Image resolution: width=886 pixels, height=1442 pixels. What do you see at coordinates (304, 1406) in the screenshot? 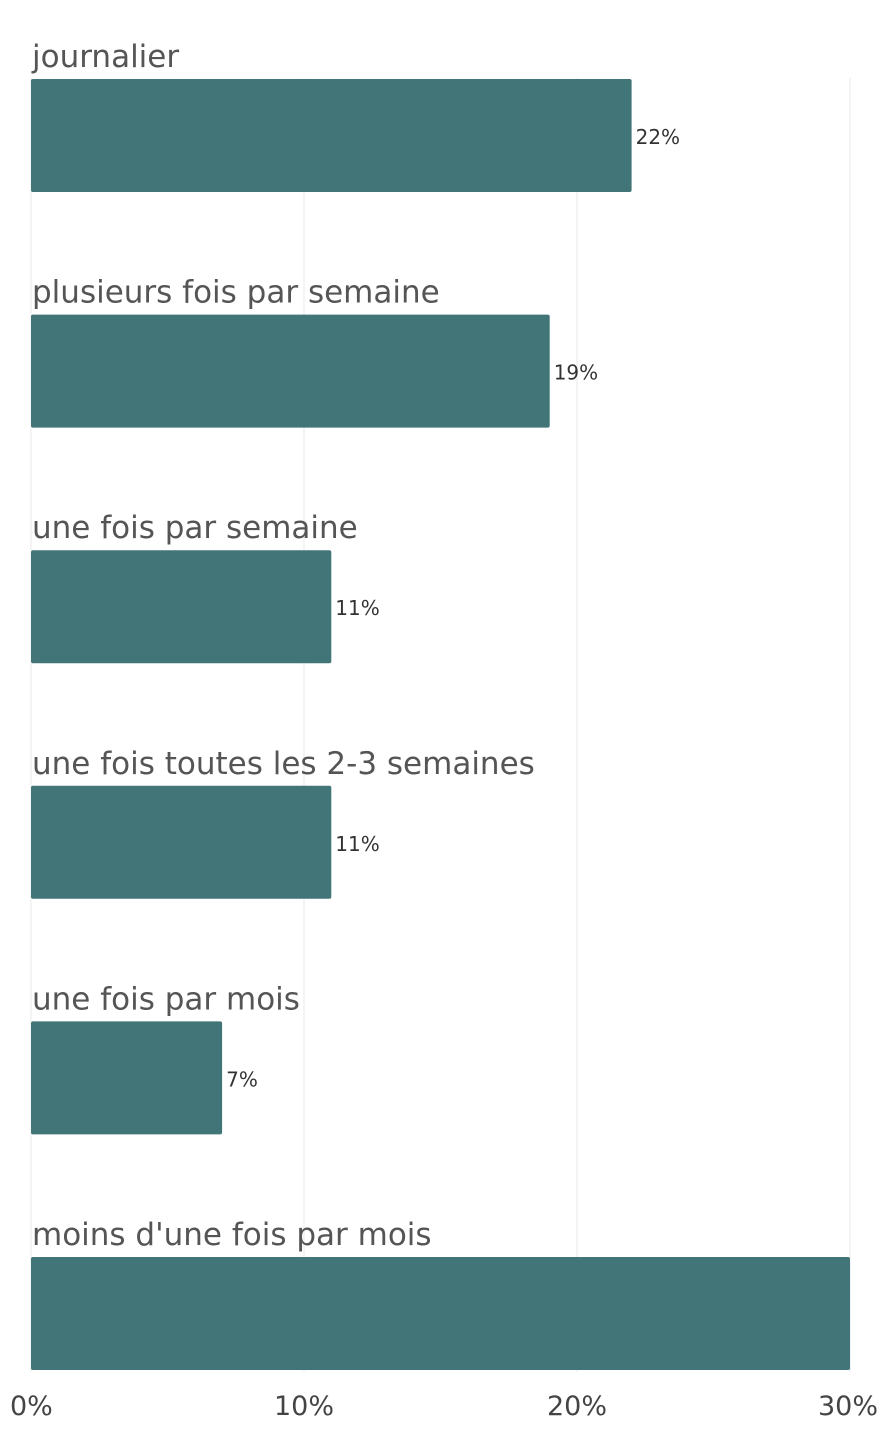
I see `x-tick-label-1: 10%` at bounding box center [304, 1406].